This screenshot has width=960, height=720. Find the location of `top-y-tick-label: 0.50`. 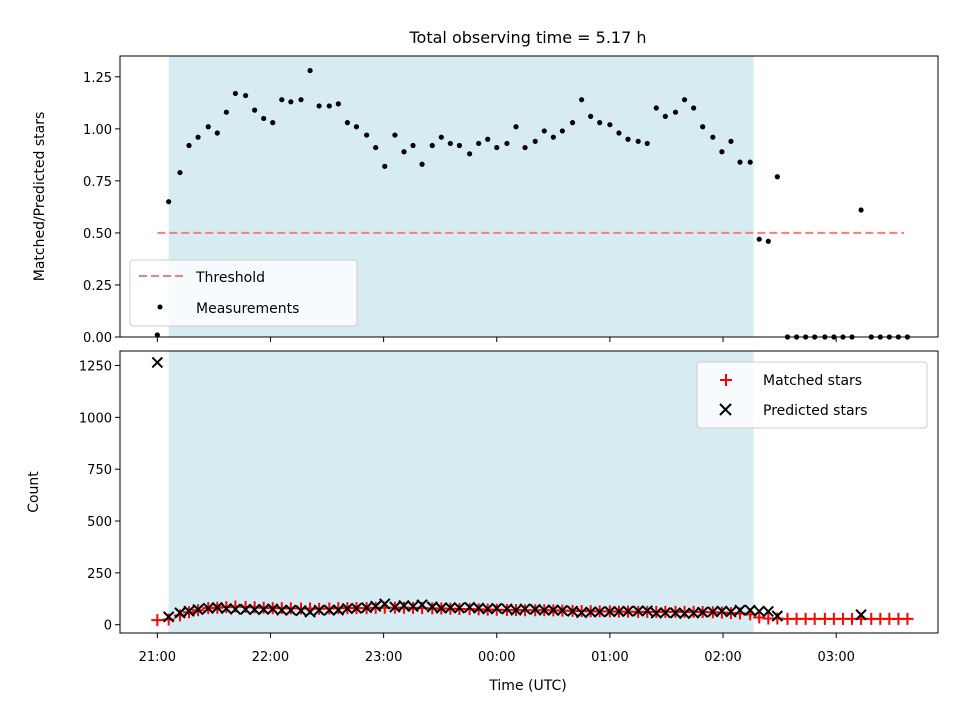

top-y-tick-label: 0.50 is located at coordinates (97, 234).